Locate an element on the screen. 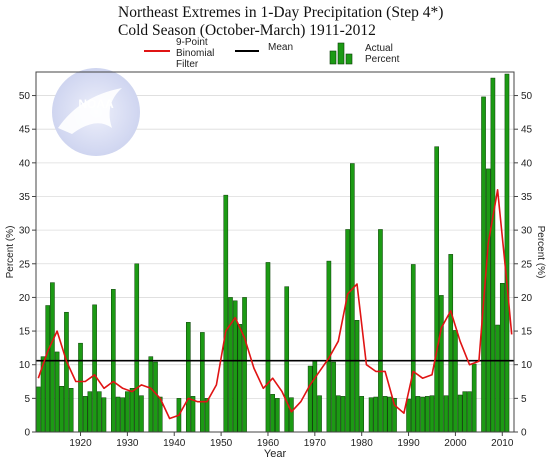 This screenshot has width=550, height=461. legend-label-filter-line: 9-Point is located at coordinates (192, 42).